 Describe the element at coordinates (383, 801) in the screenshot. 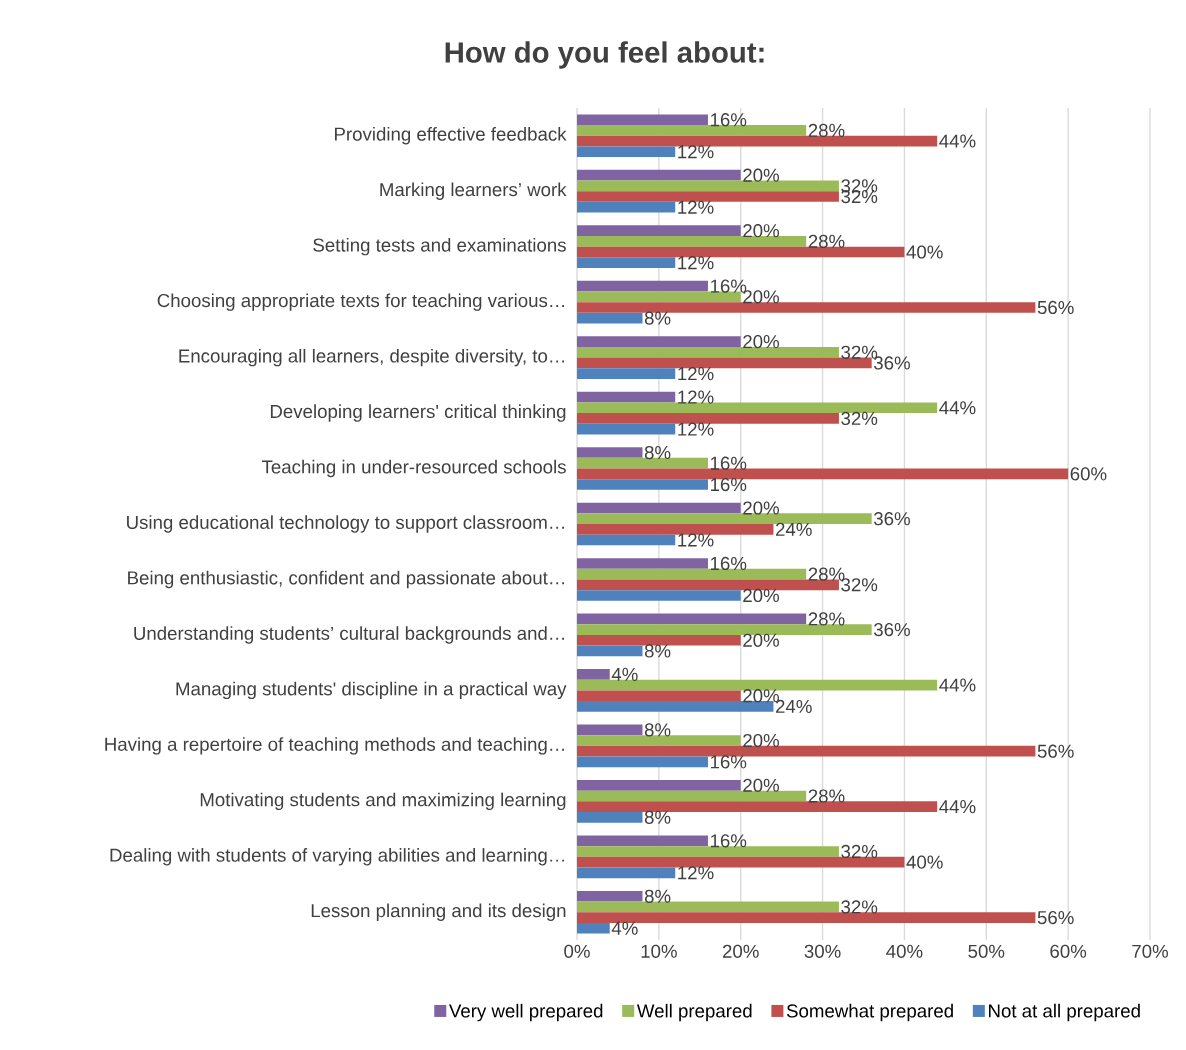

I see `y-tick-label: Motivating students and maximizing learning` at that location.